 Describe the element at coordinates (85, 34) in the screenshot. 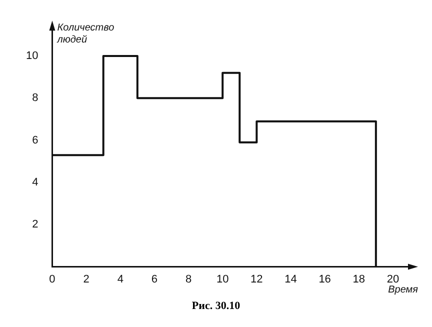

I see `y-axis-title: Количество людей` at that location.